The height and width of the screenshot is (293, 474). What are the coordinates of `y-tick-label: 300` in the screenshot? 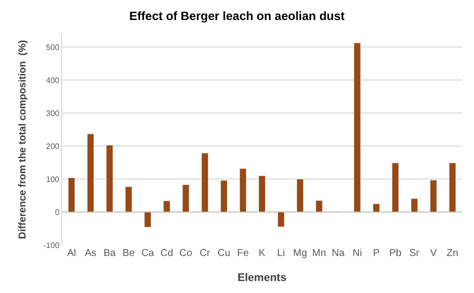 It's located at (53, 113).